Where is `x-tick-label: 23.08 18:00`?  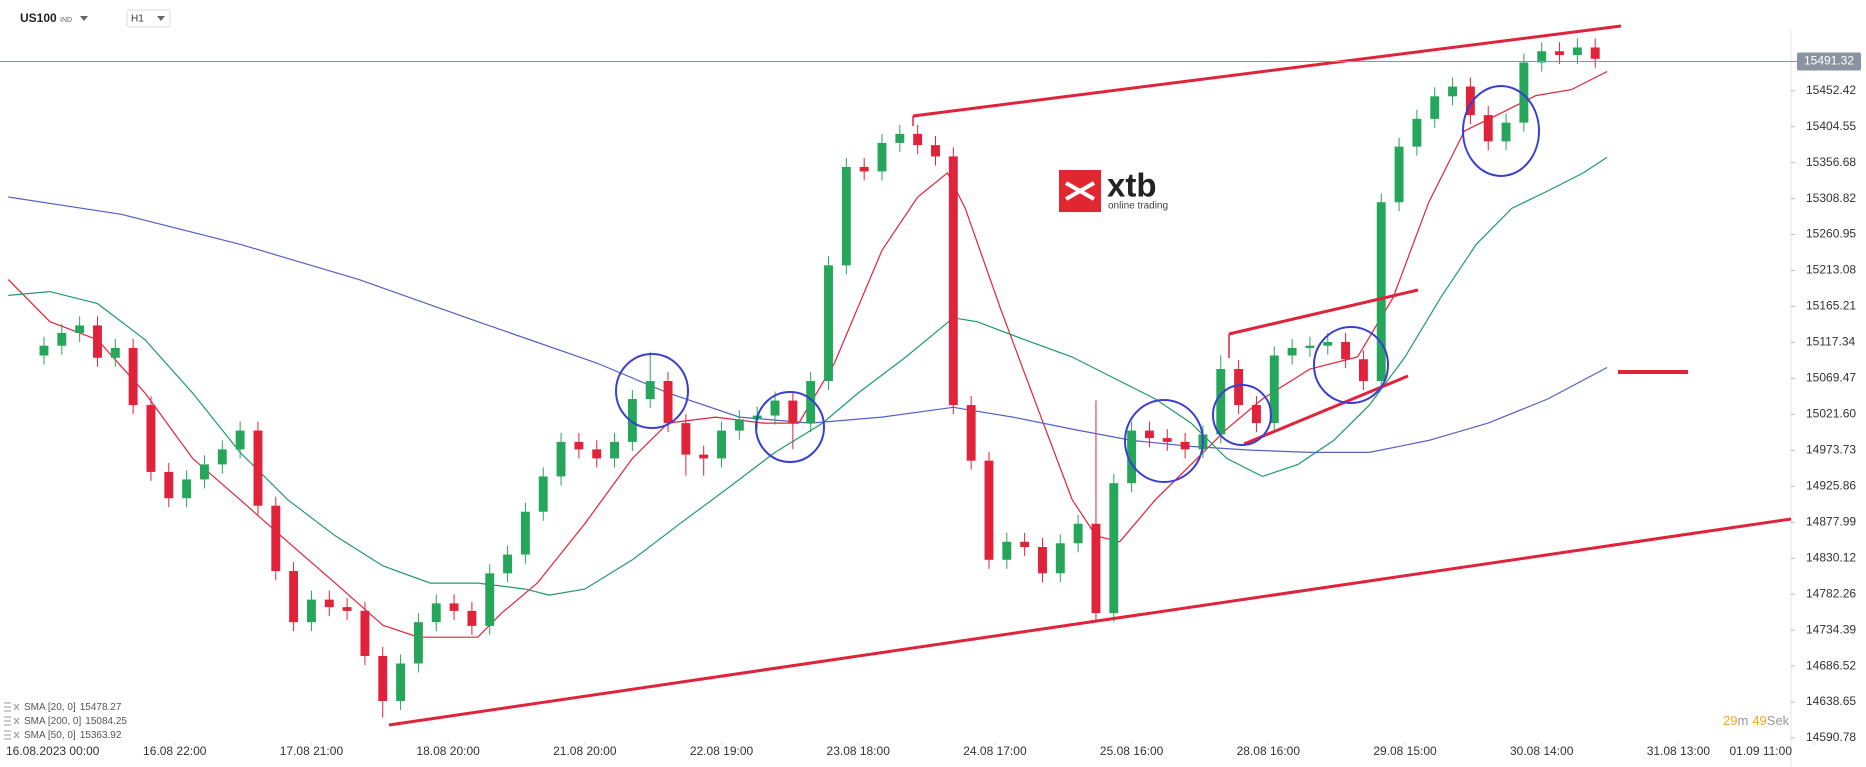
x-tick-label: 23.08 18:00 is located at coordinates (859, 751).